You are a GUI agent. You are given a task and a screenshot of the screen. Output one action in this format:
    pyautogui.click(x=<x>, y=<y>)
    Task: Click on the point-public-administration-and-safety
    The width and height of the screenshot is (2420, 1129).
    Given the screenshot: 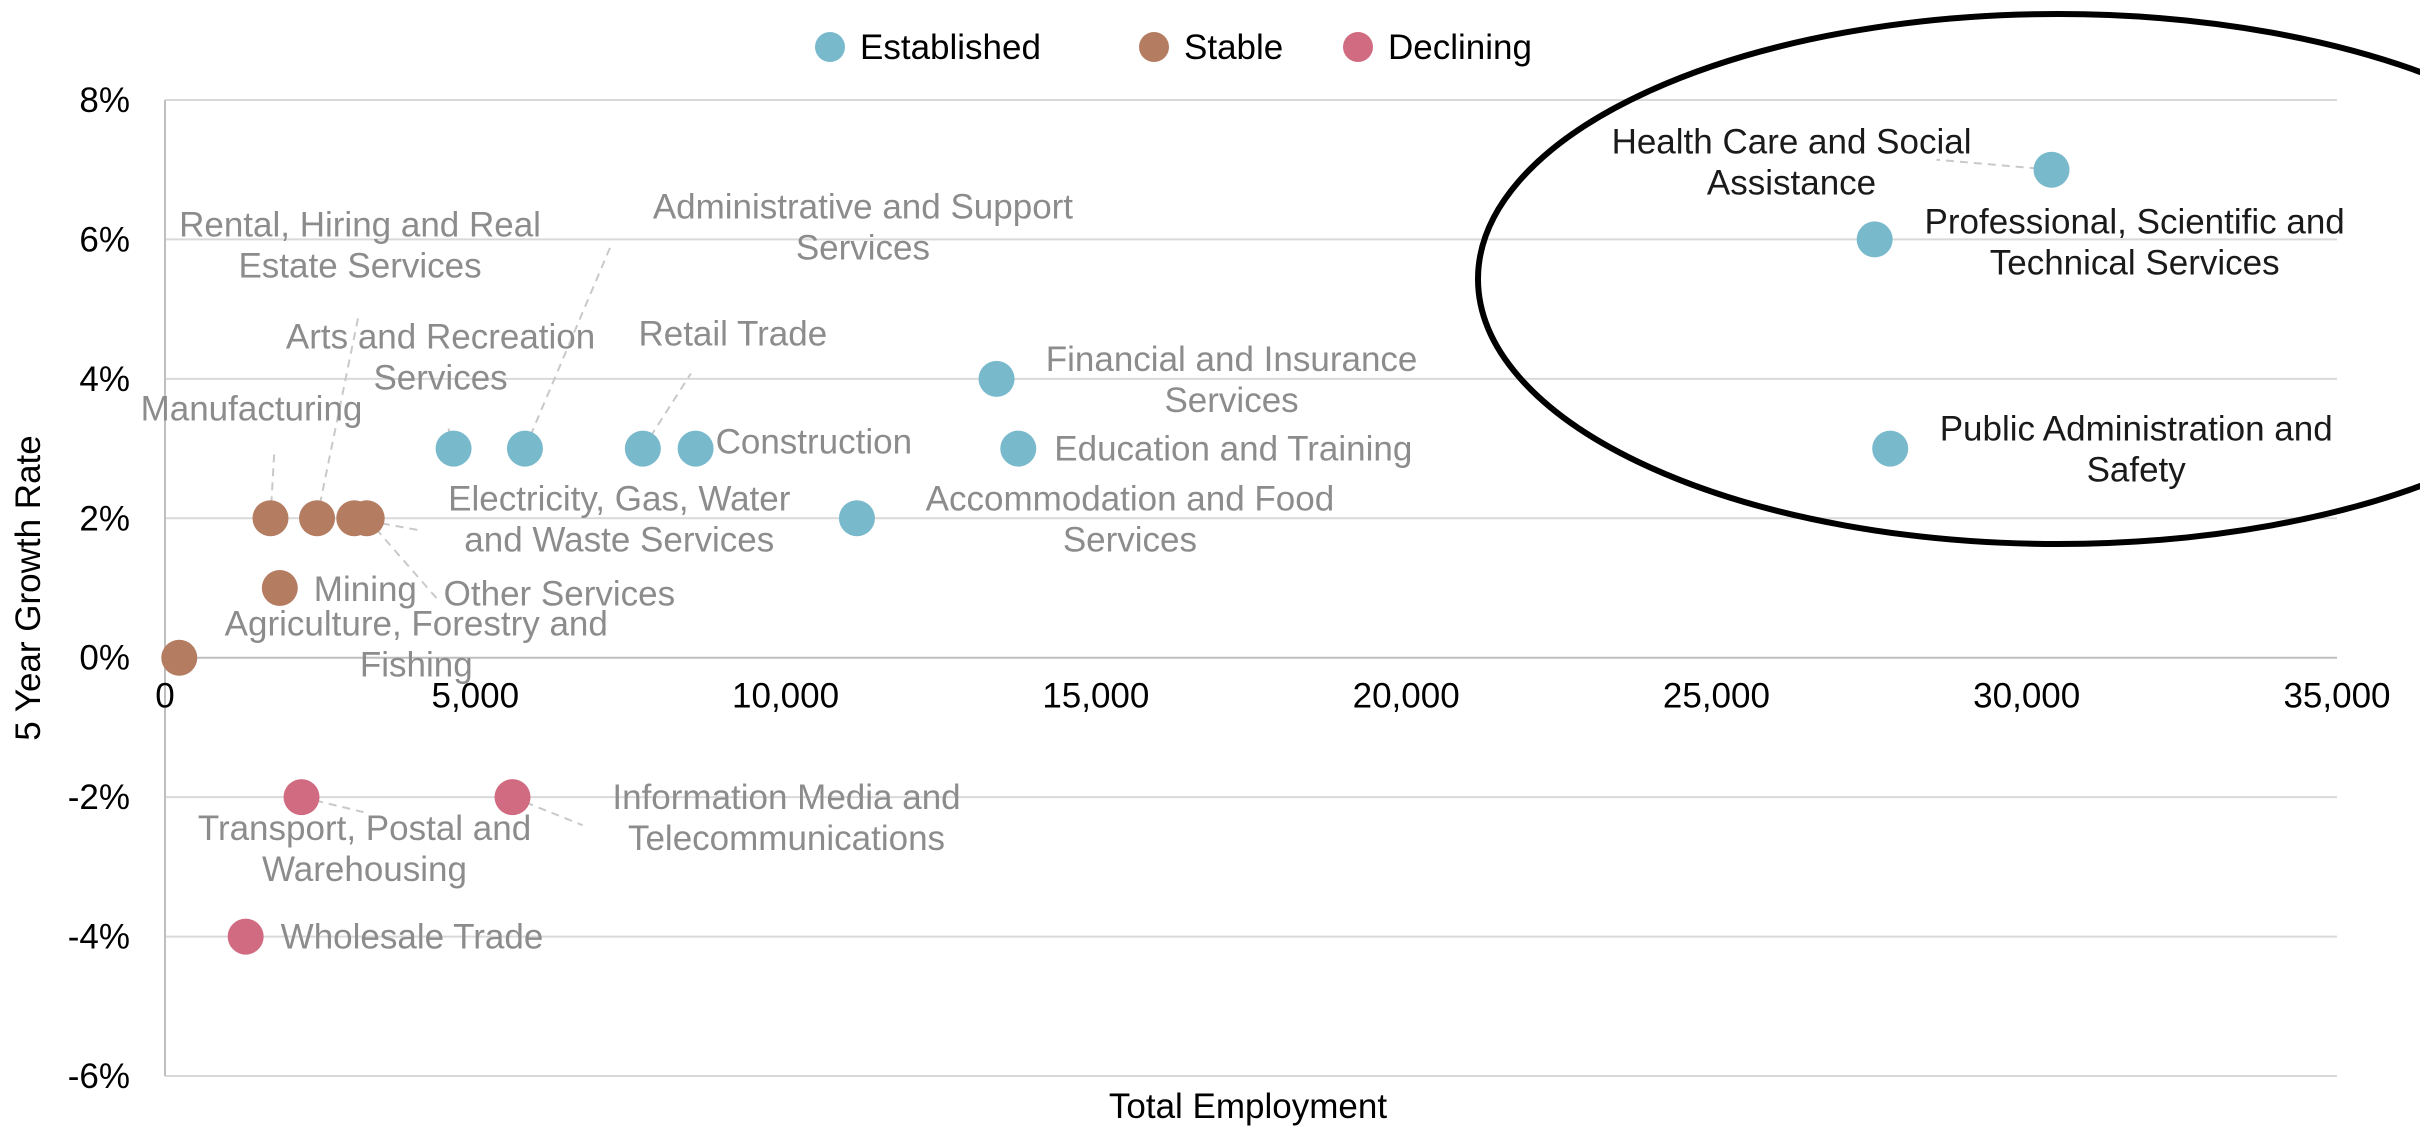 What is the action you would take?
    pyautogui.click(x=1890, y=448)
    